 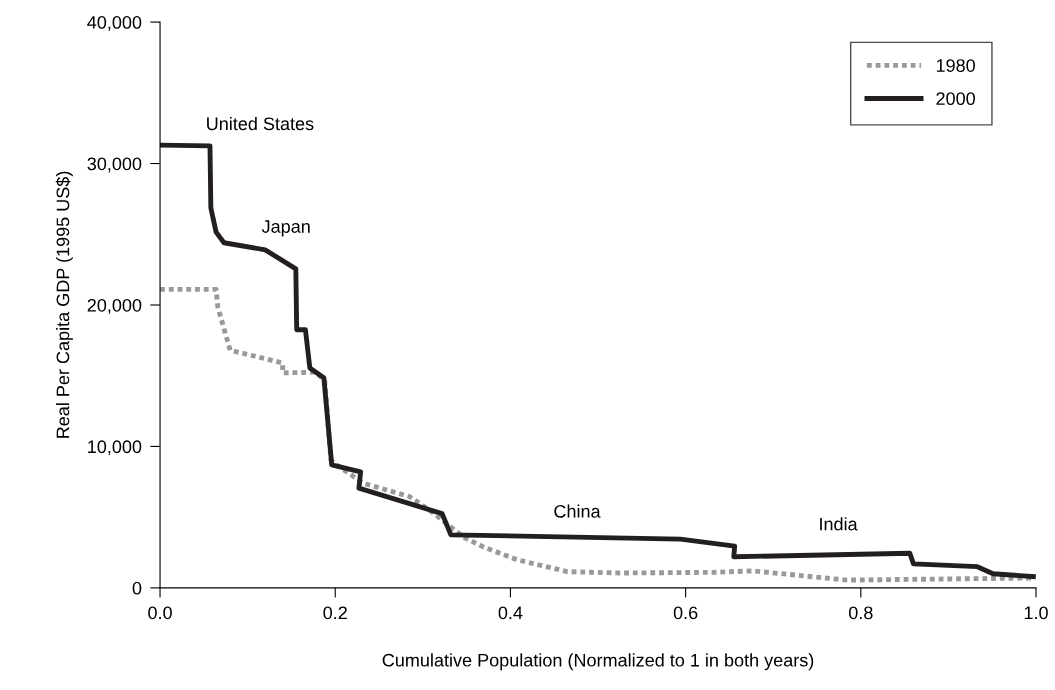 I want to click on legend-label: 2000, so click(x=955, y=99).